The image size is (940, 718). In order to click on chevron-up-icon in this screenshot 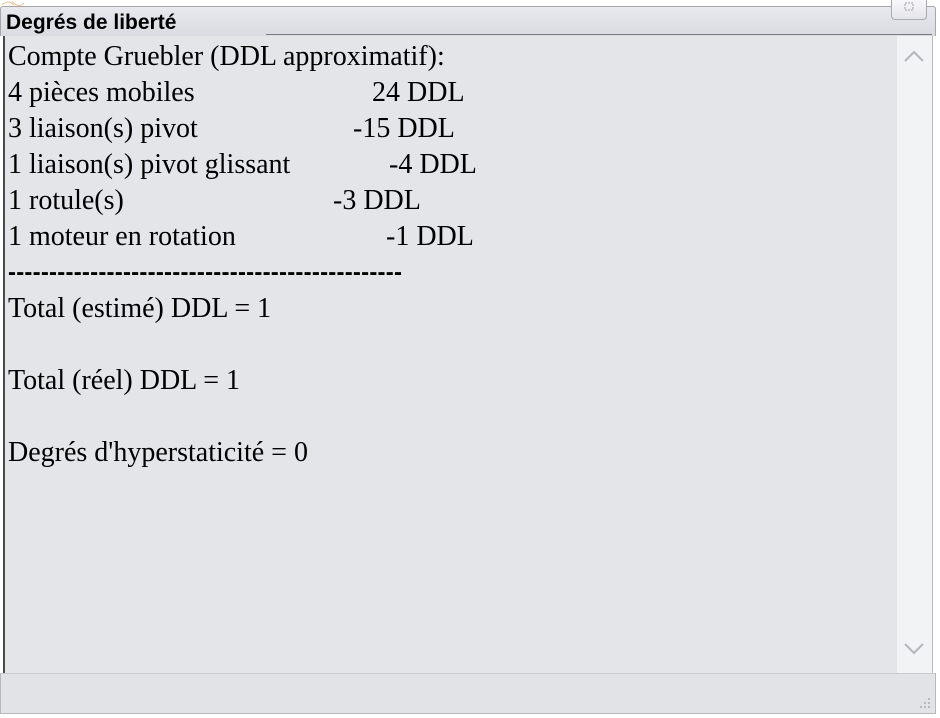, I will do `click(914, 58)`.